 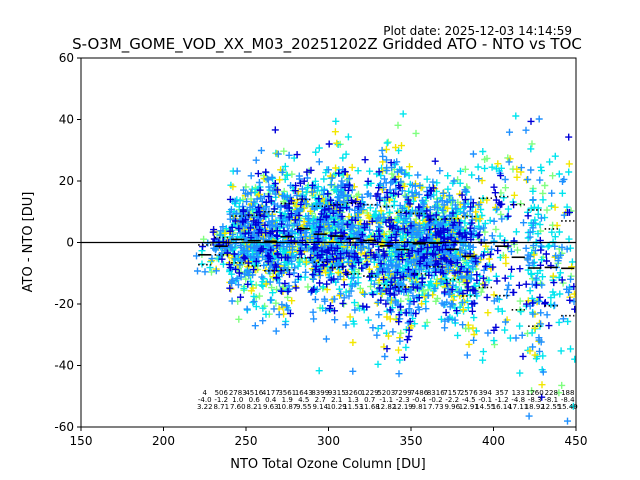 I want to click on bin-count-label: 1260, so click(x=535, y=393).